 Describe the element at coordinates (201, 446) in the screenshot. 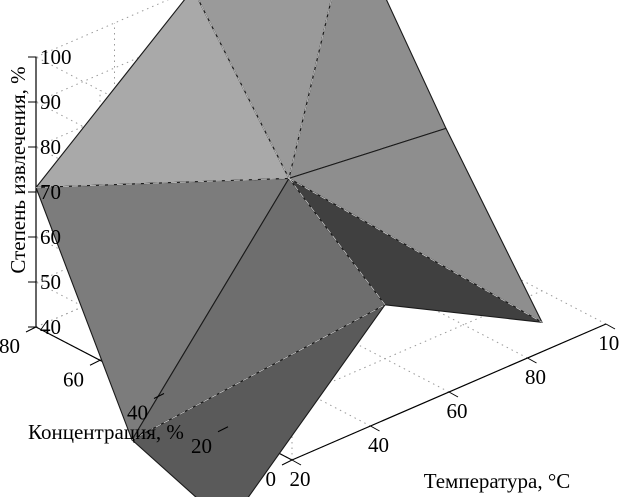

I see `y-tick-label: 20` at that location.